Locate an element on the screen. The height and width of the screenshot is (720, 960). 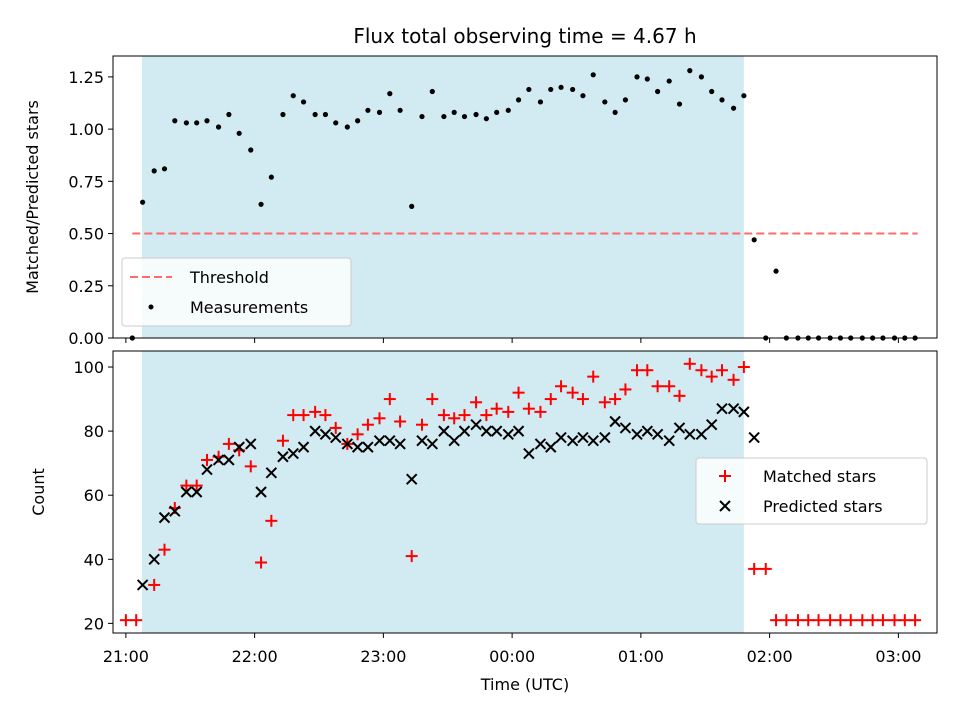
legend-predicted-marker is located at coordinates (725, 506).